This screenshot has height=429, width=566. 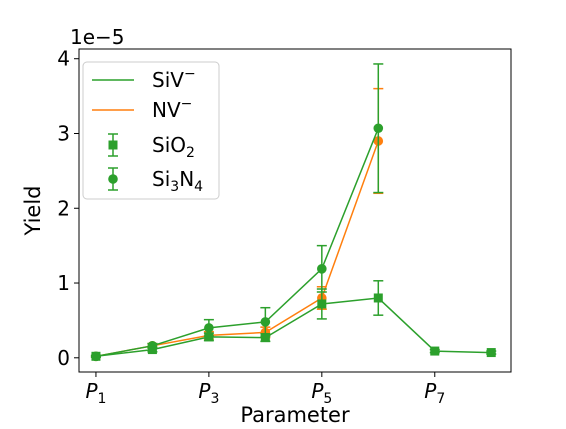 I want to click on legend-box, so click(x=151, y=130).